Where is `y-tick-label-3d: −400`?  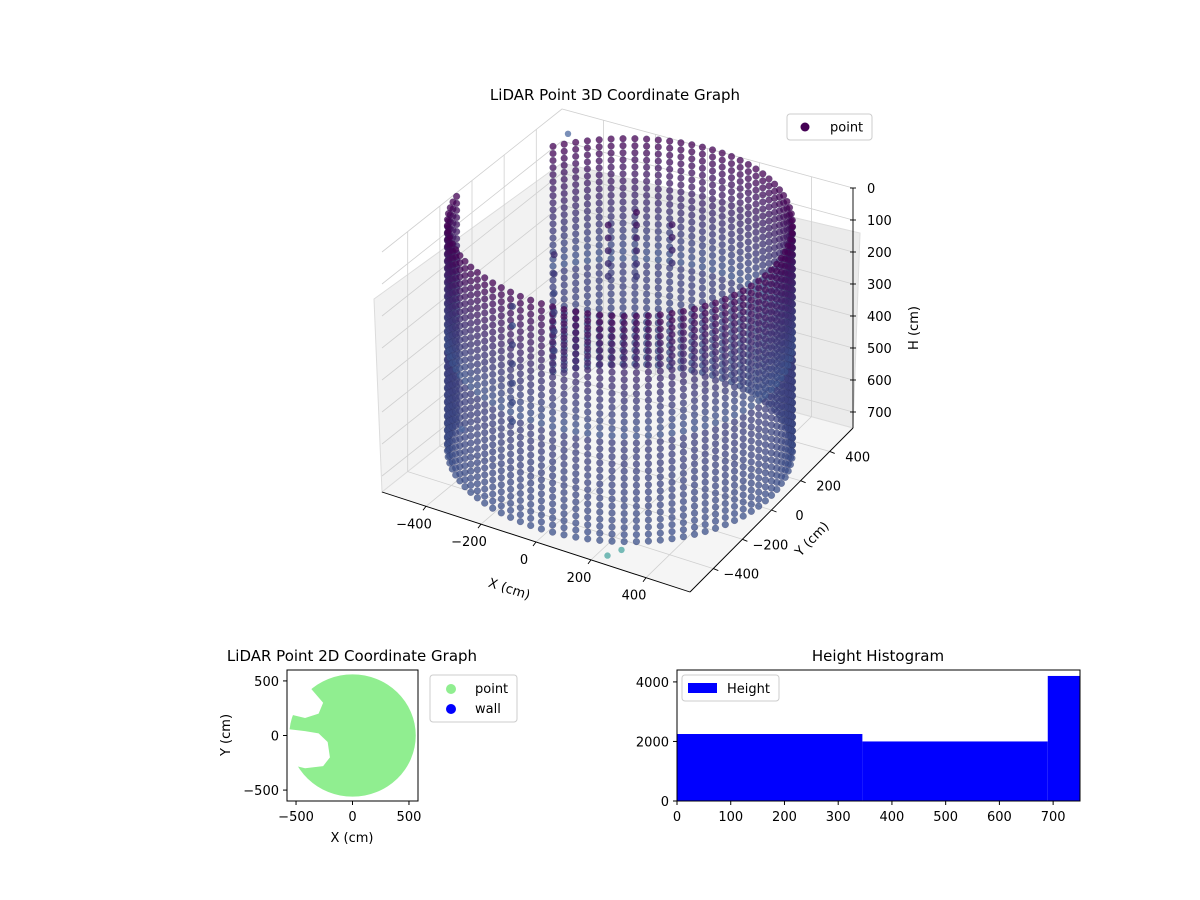 y-tick-label-3d: −400 is located at coordinates (741, 575).